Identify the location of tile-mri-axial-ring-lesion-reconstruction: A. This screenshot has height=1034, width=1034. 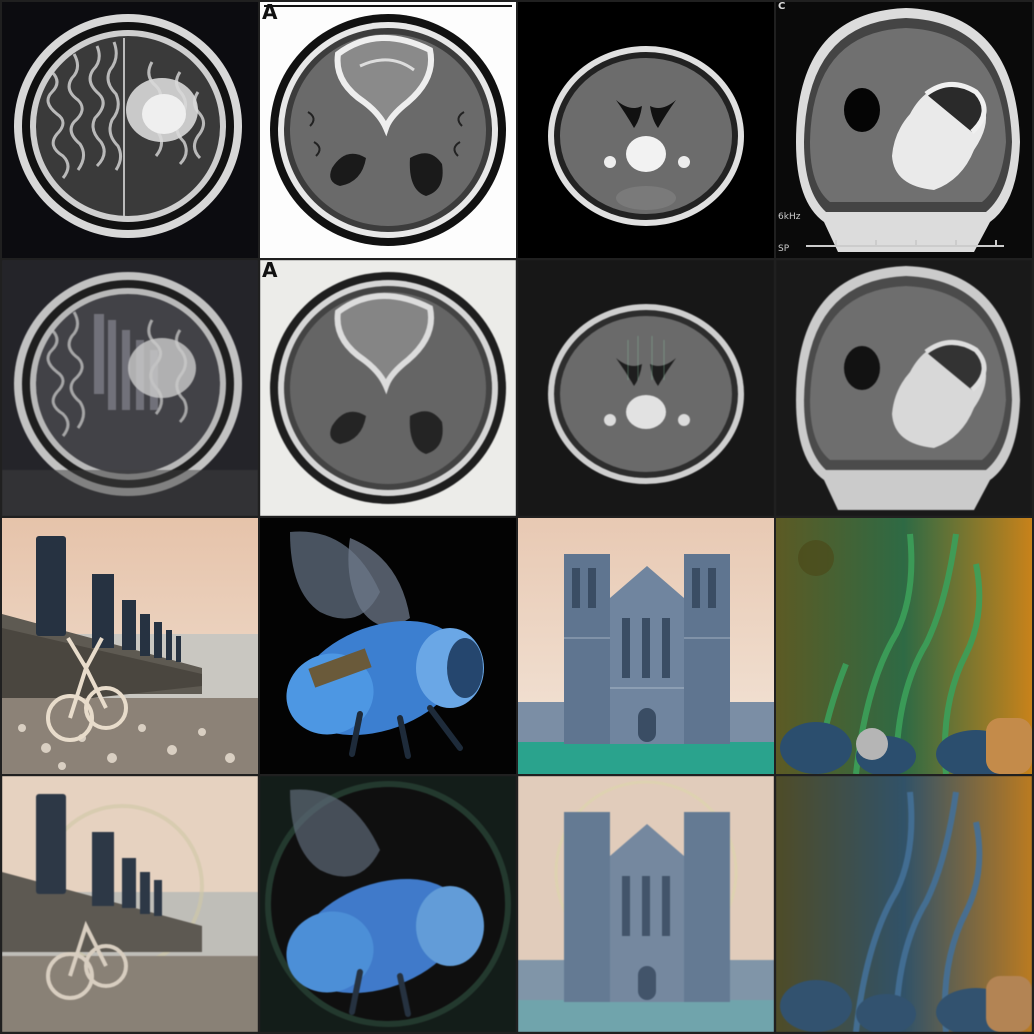
(388, 388).